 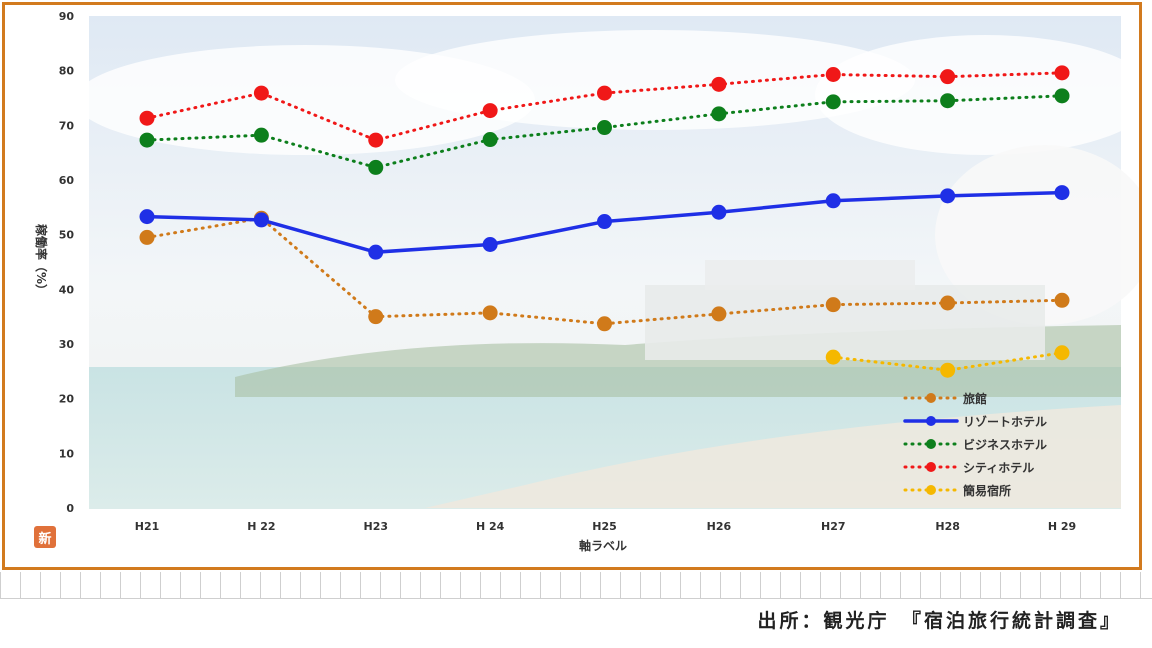 What do you see at coordinates (67, 16) in the screenshot?
I see `y-tick-label: 90` at bounding box center [67, 16].